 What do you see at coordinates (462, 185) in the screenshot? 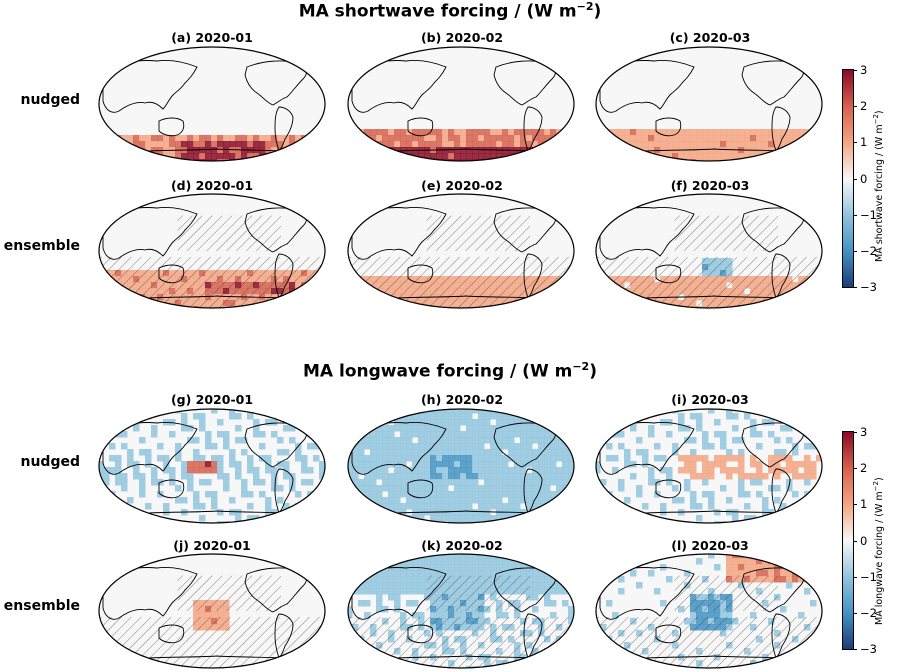
I see `panel-title-e: (e) 2020-02` at bounding box center [462, 185].